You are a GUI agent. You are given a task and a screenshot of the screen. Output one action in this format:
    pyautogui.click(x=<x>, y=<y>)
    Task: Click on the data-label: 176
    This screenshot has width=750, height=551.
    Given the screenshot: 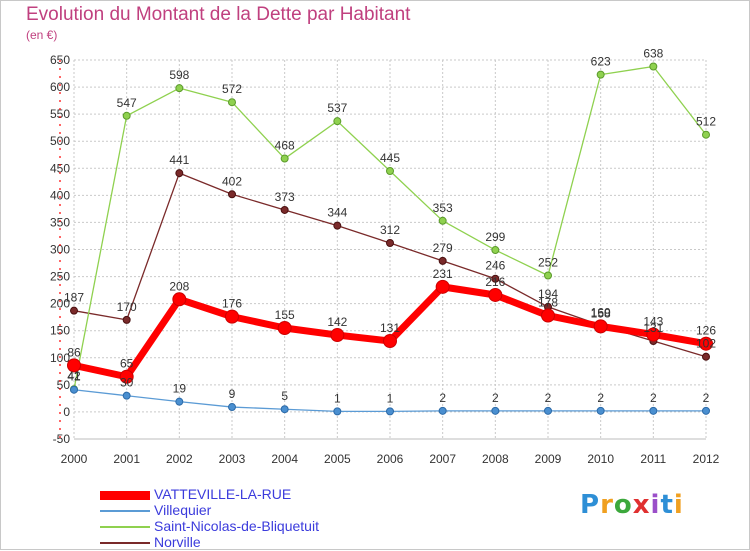 What is the action you would take?
    pyautogui.click(x=232, y=304)
    